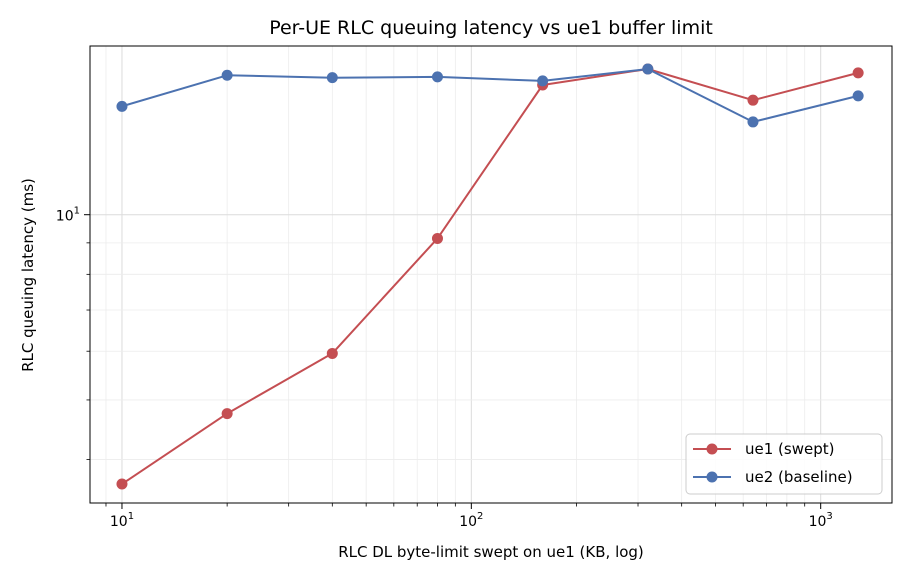  What do you see at coordinates (799, 477) in the screenshot?
I see `legend-label-ue2: ue2 (baseline)` at bounding box center [799, 477].